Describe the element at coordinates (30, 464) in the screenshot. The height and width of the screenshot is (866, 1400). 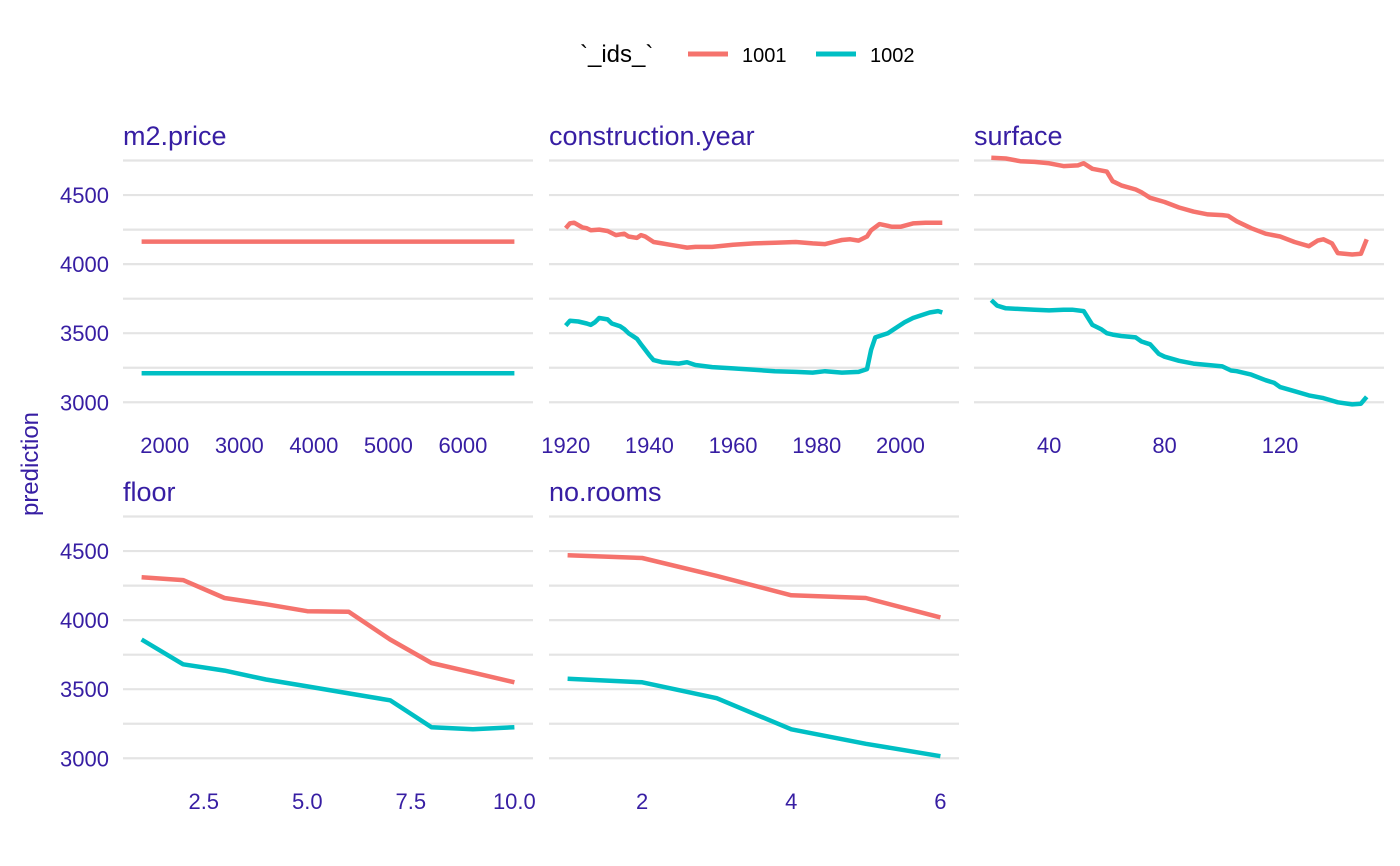
I see `y-axis-title: prediction` at that location.